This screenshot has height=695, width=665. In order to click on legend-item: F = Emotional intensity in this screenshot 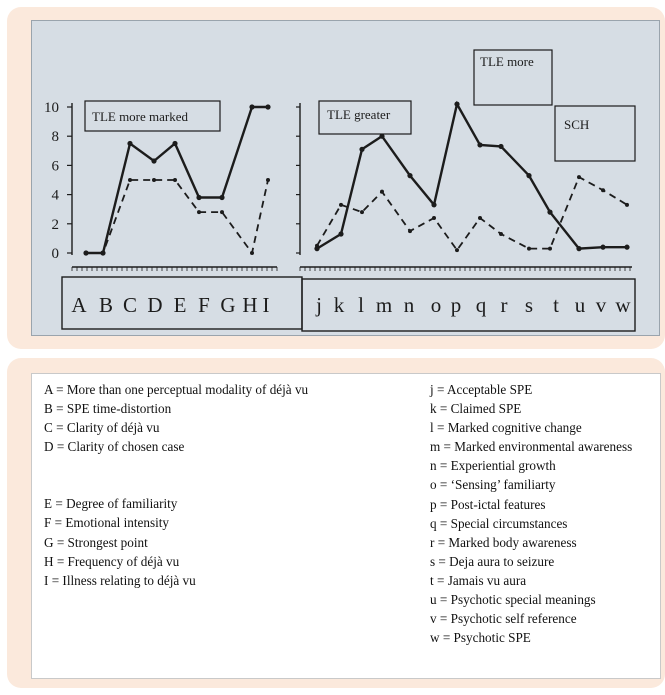, I will do `click(107, 523)`.